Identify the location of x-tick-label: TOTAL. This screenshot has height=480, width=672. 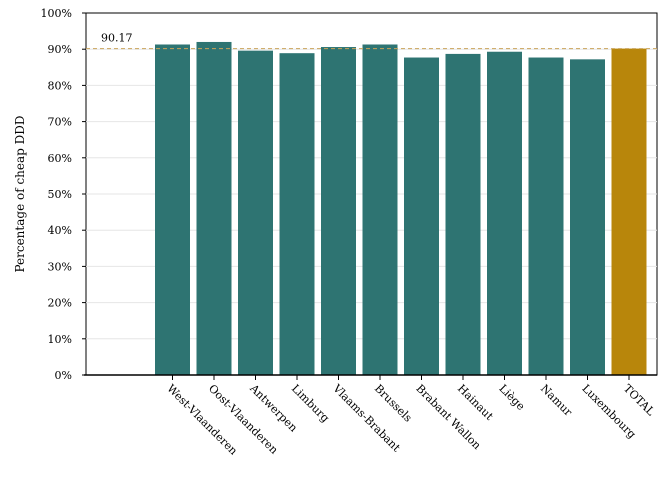
(639, 400).